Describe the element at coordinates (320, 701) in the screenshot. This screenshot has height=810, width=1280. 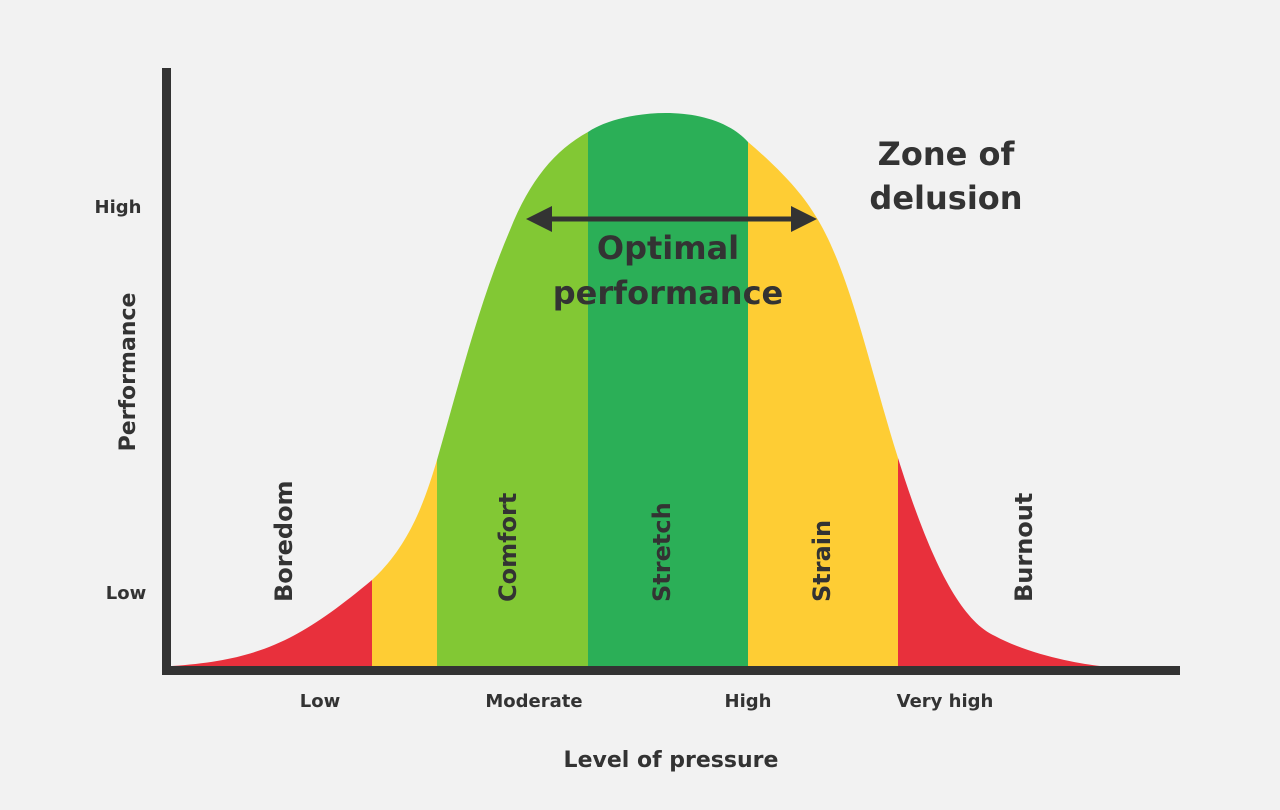
I see `x-tick-low: Low` at that location.